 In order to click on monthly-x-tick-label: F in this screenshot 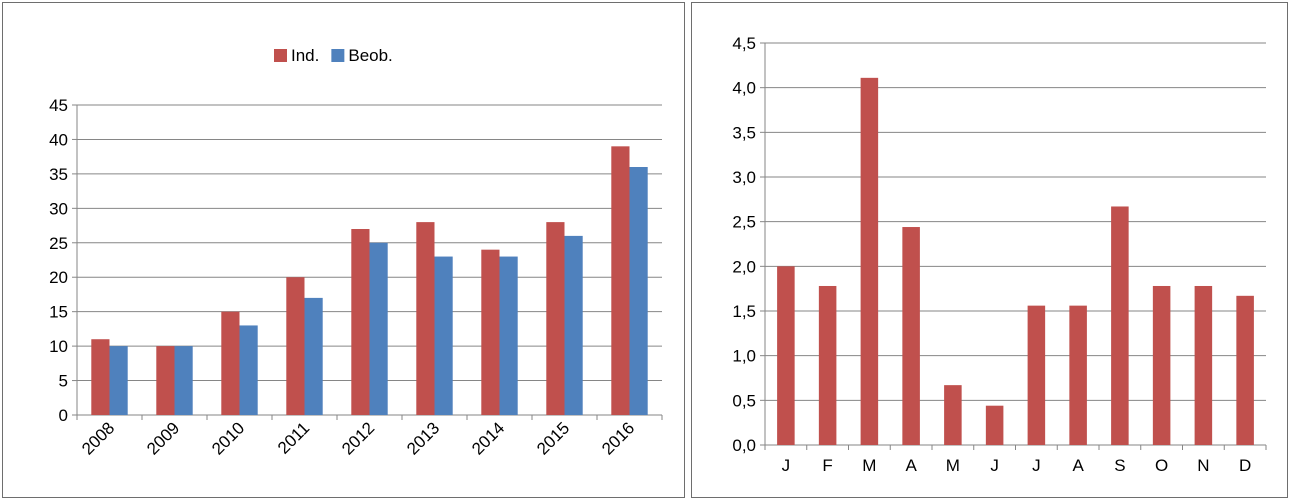, I will do `click(827, 465)`.